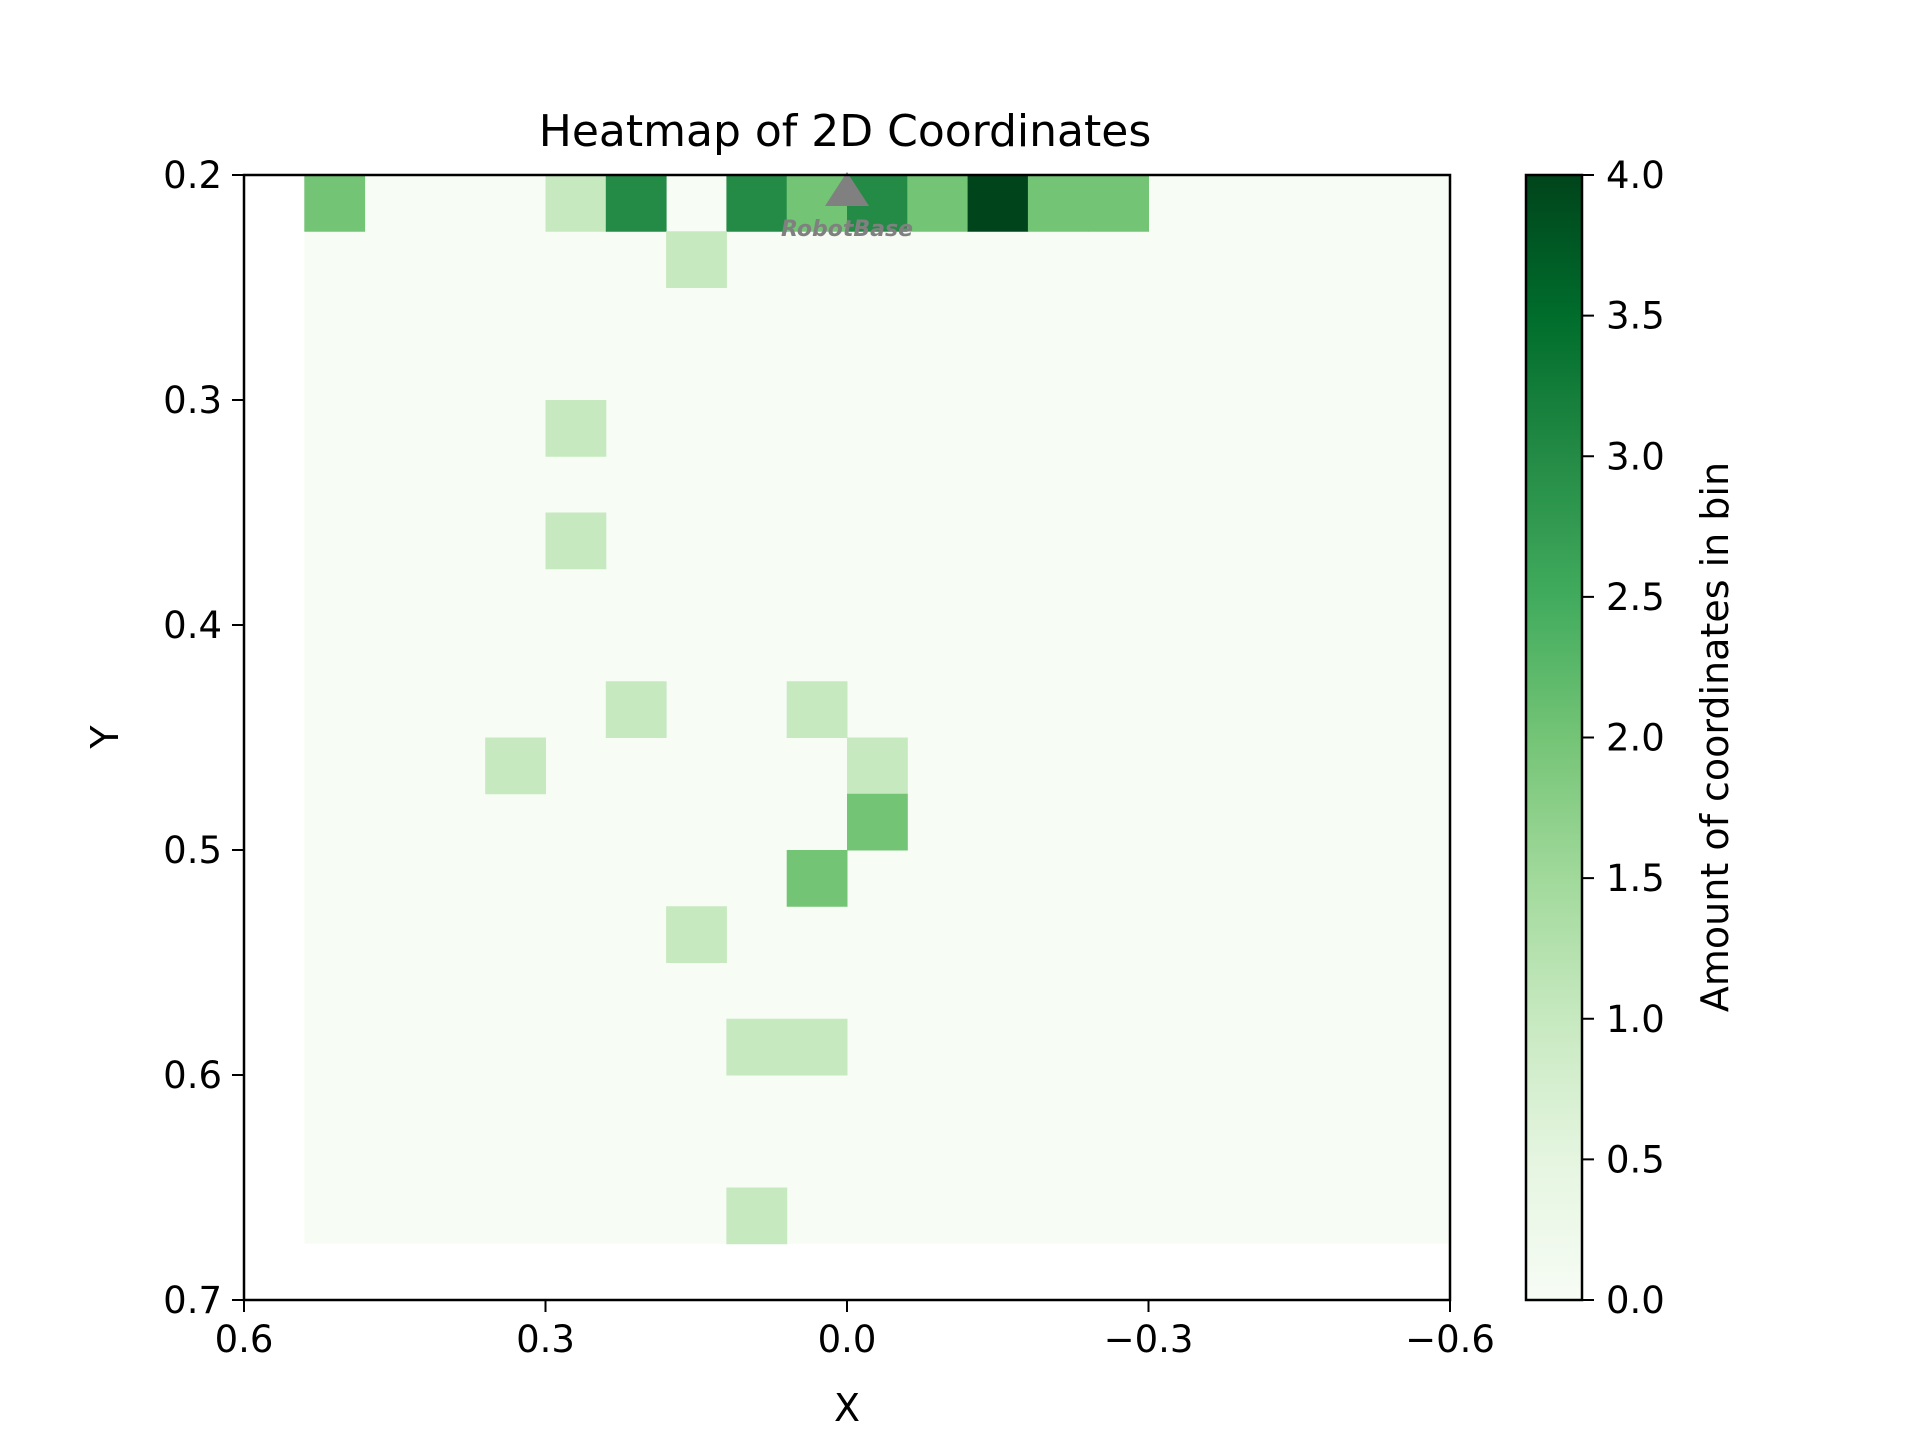 This screenshot has height=1440, width=1920. I want to click on colorbar-tick-label: 2.5, so click(1635, 597).